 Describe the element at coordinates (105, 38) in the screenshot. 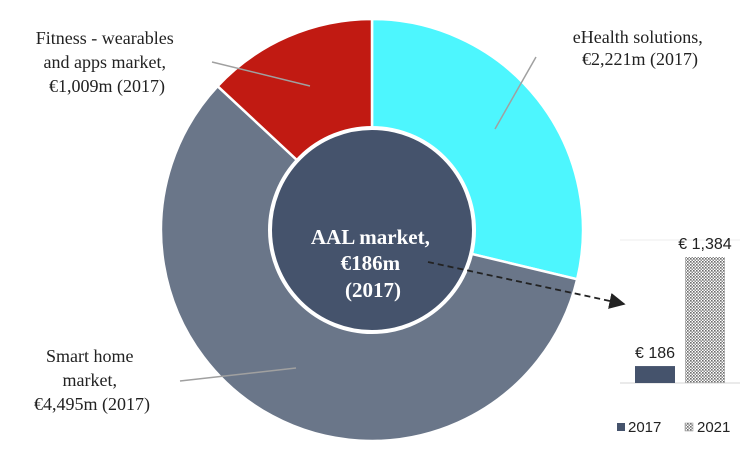

I see `label-fitness-line: Fitness - wearables` at that location.